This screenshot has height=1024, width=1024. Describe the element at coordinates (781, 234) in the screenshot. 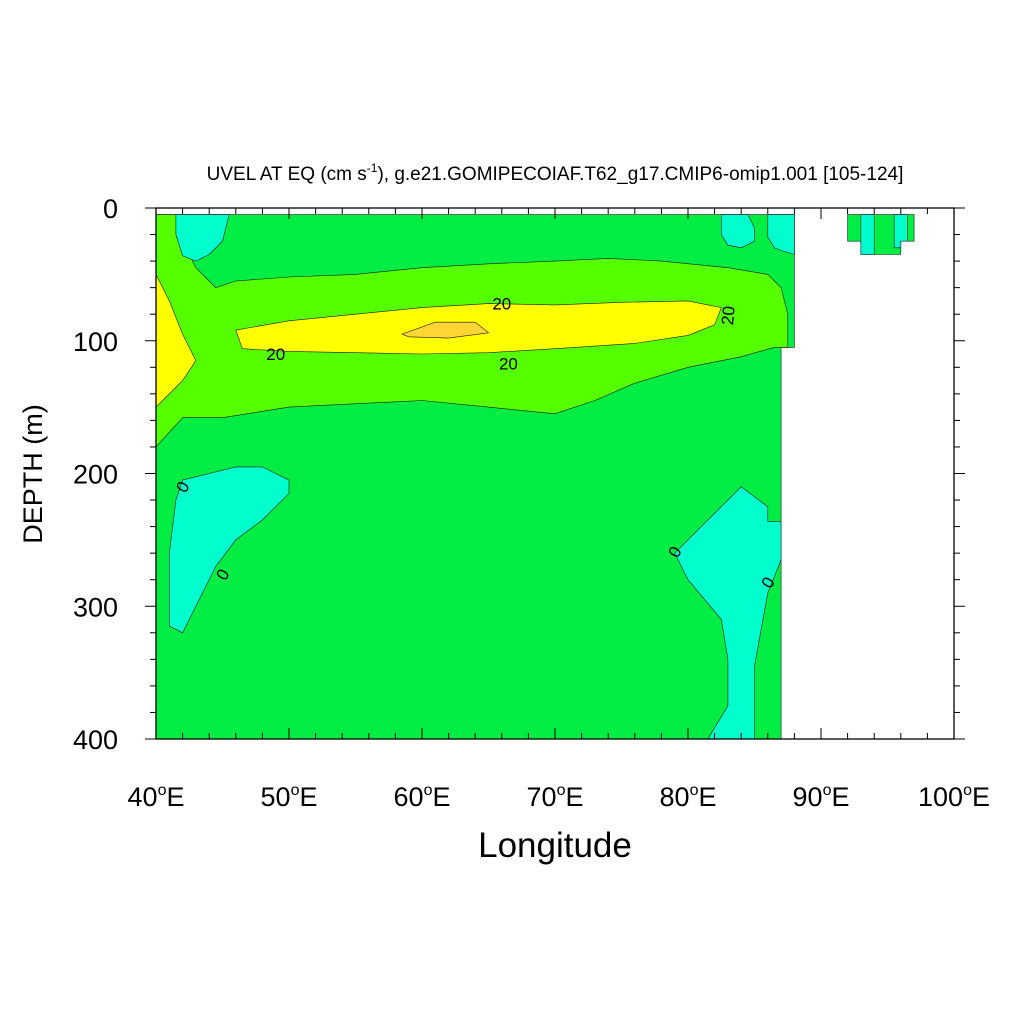

I see `region-neg-ne2` at that location.